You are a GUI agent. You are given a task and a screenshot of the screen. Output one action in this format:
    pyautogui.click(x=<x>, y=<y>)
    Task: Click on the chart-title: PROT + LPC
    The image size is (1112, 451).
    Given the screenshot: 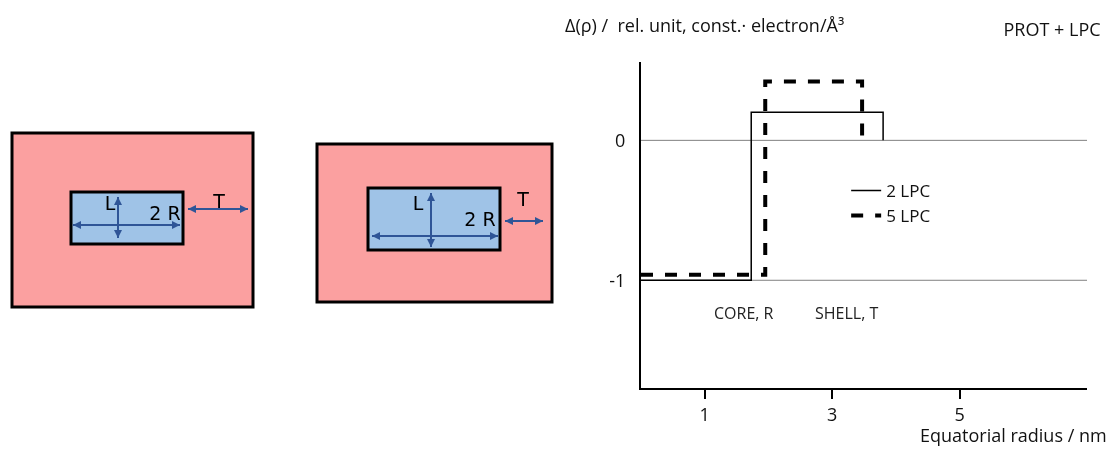 What is the action you would take?
    pyautogui.click(x=1052, y=28)
    